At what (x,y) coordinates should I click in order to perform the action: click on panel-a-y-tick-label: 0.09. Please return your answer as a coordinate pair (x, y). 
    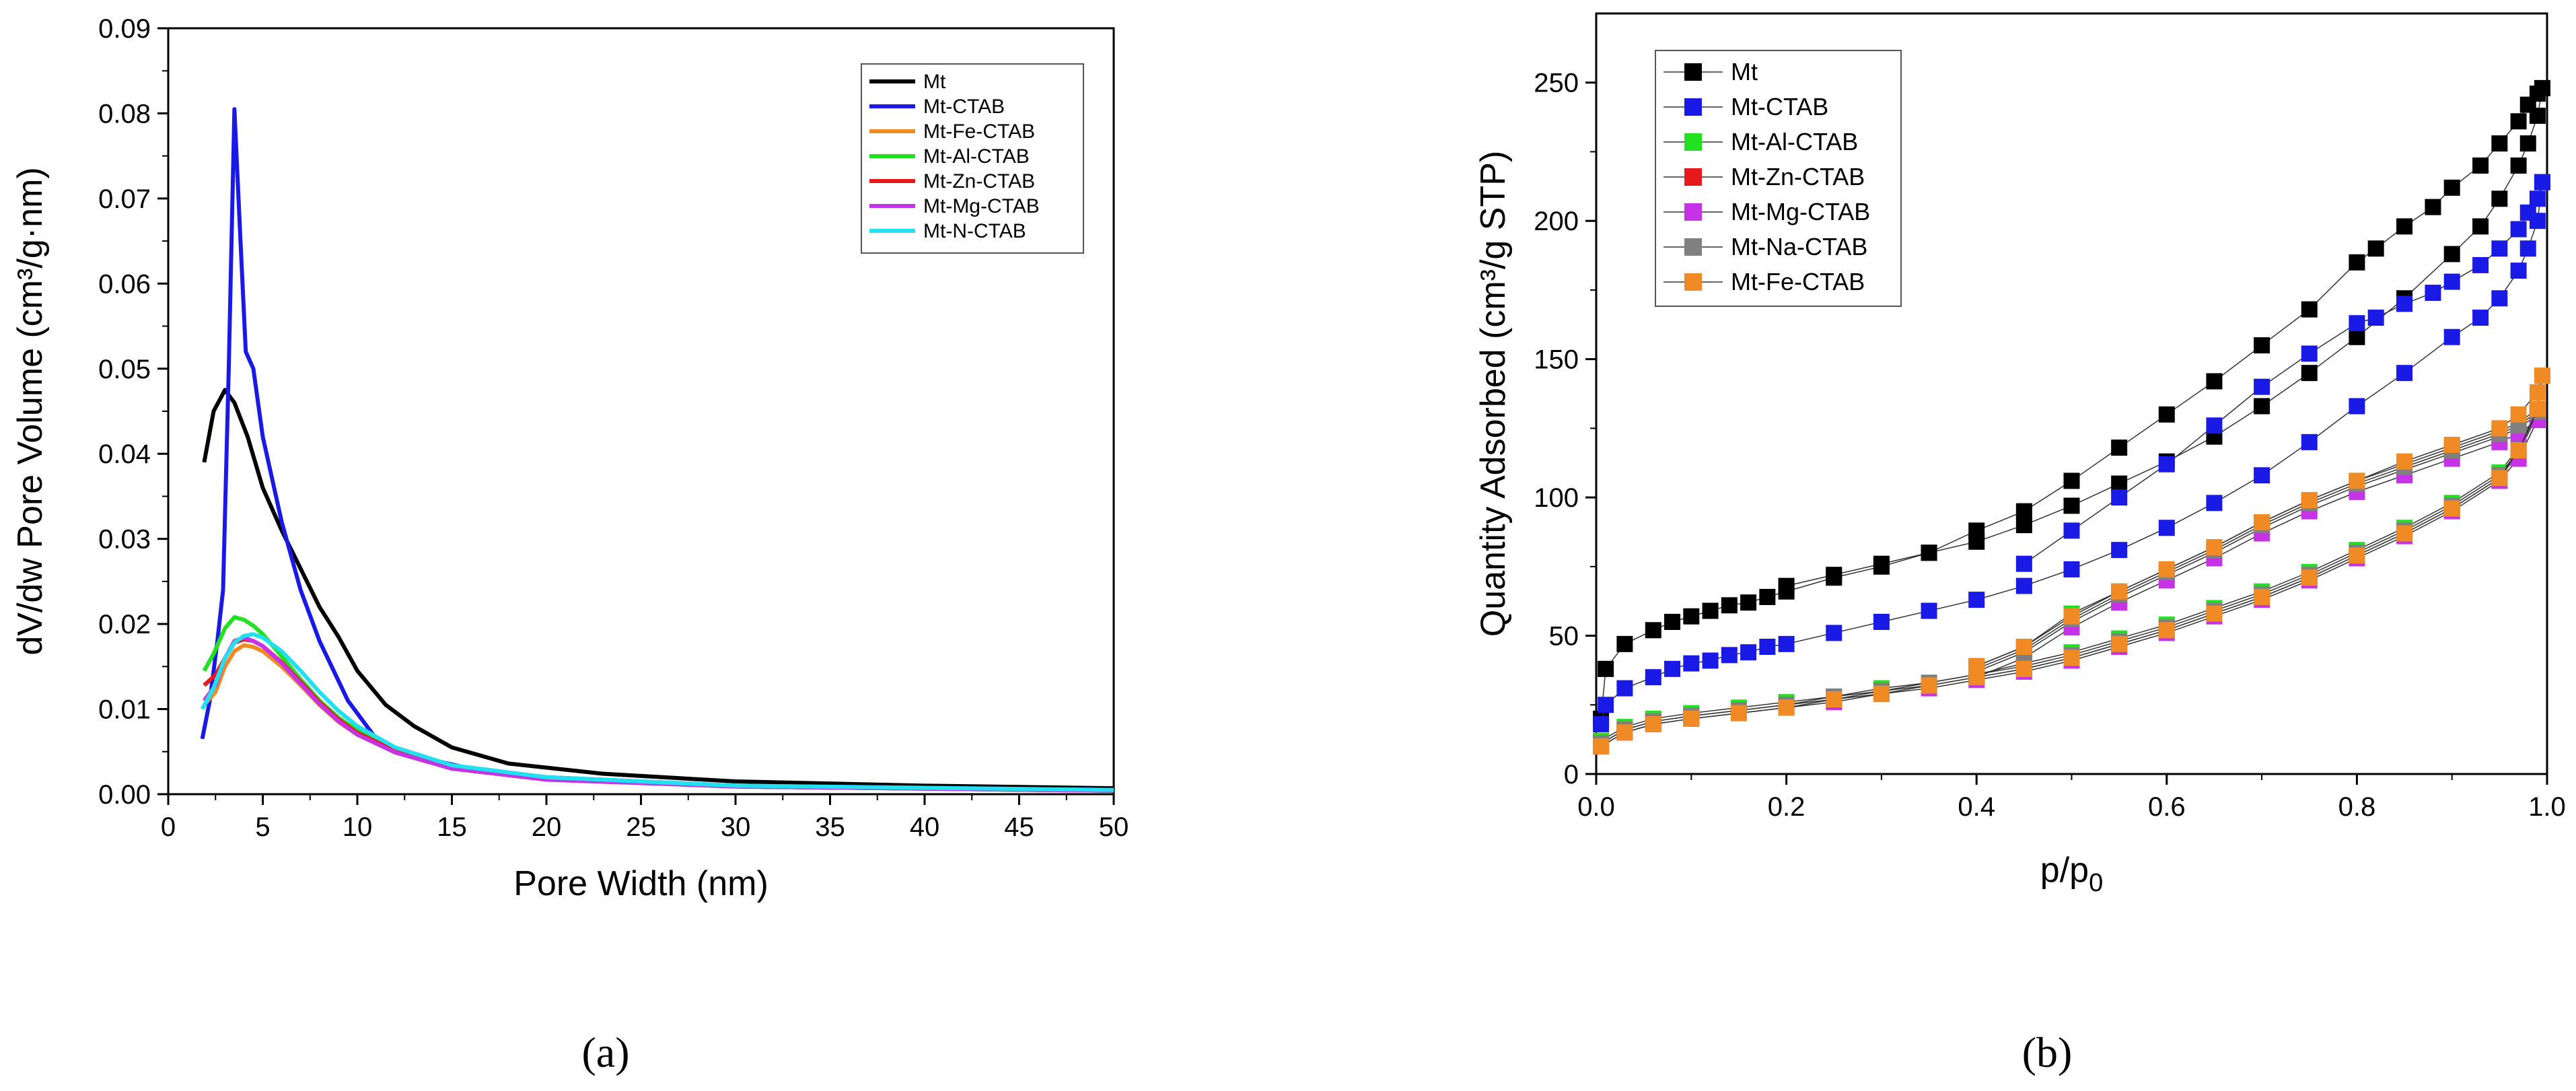
    Looking at the image, I should click on (124, 29).